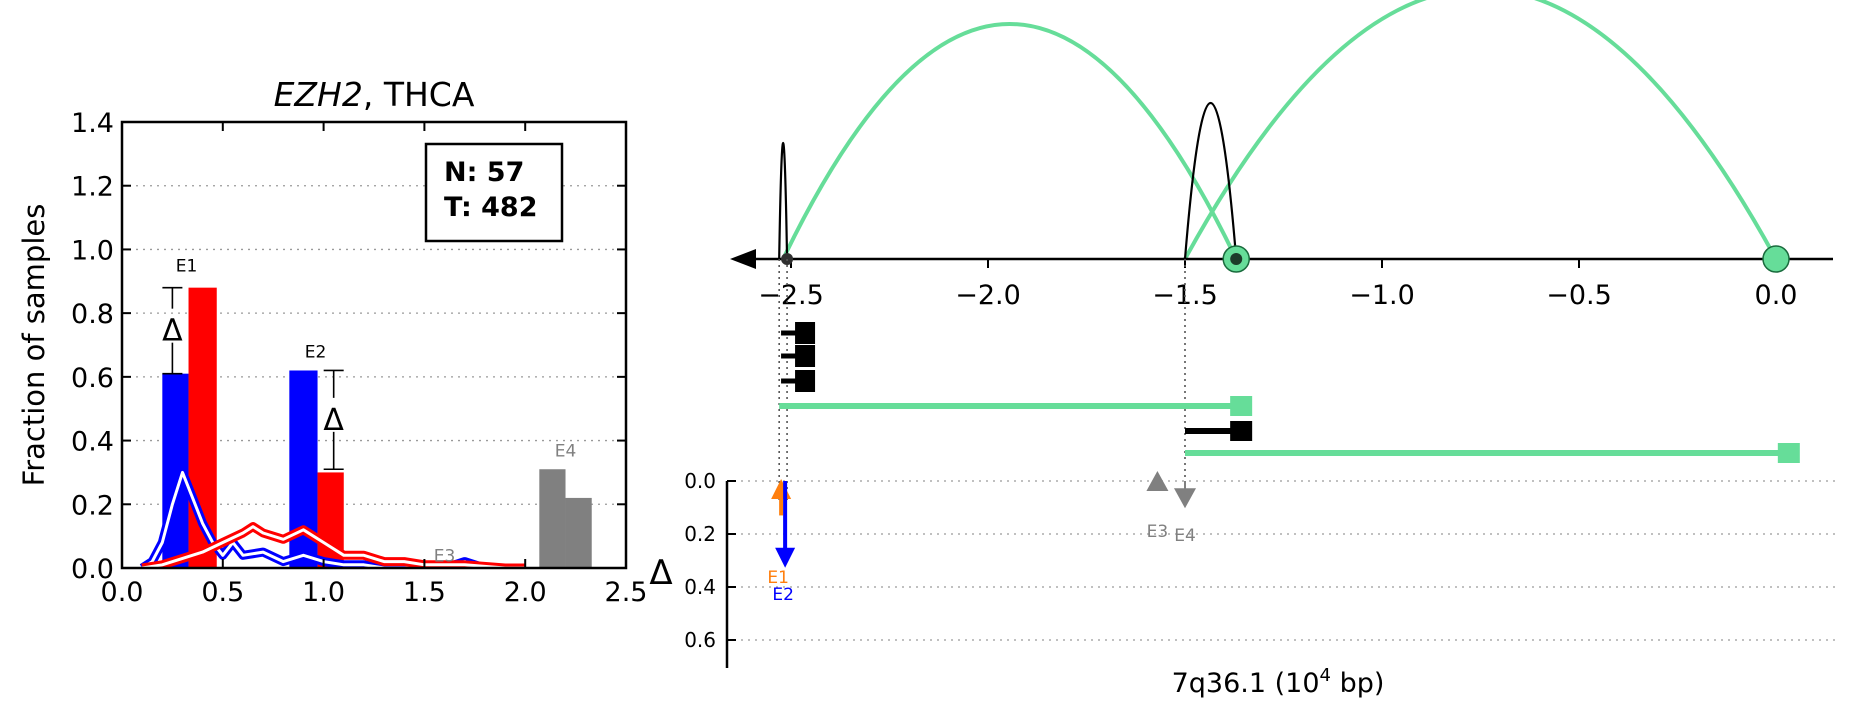 Image resolution: width=1851 pixels, height=718 pixels. I want to click on exon-node, so click(1776, 259).